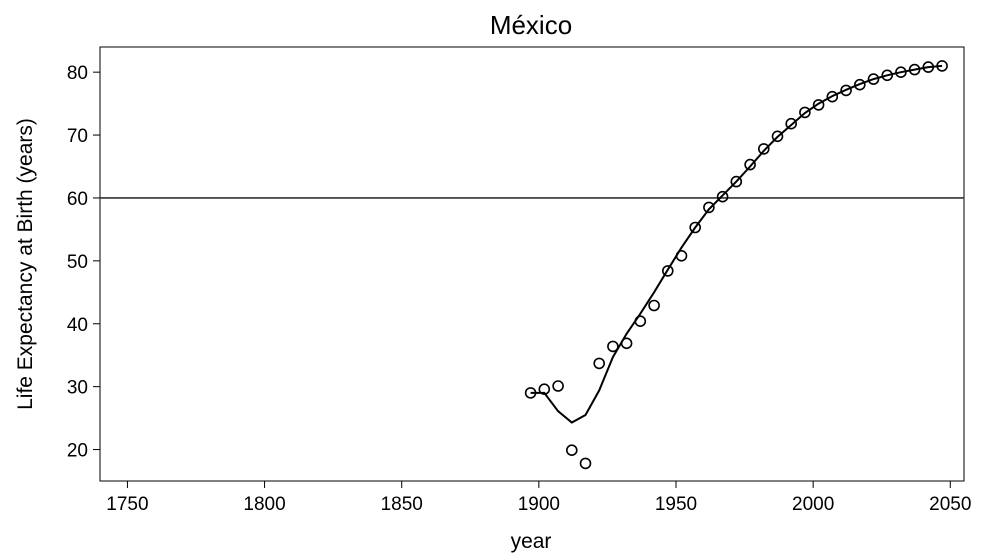  What do you see at coordinates (77, 325) in the screenshot?
I see `y-tick-label: 40` at bounding box center [77, 325].